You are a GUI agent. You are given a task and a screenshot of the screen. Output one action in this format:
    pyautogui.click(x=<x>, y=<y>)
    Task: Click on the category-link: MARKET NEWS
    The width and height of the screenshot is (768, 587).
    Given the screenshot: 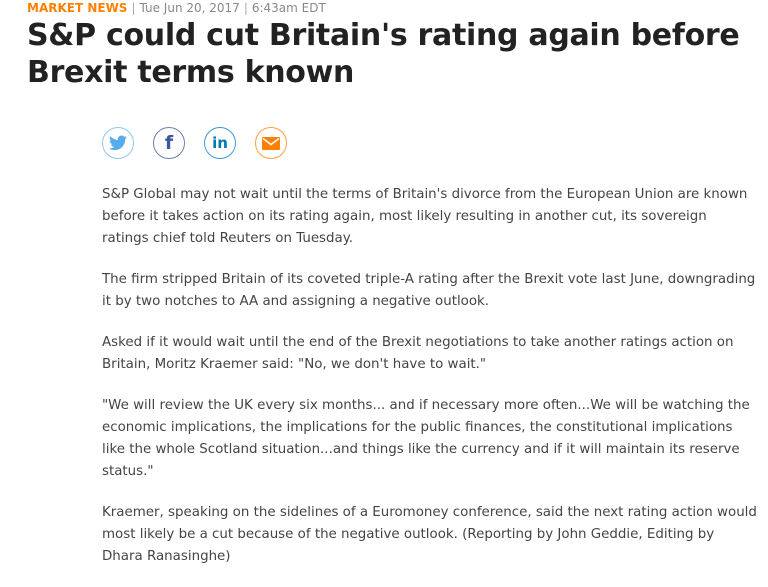 What is the action you would take?
    pyautogui.click(x=77, y=8)
    